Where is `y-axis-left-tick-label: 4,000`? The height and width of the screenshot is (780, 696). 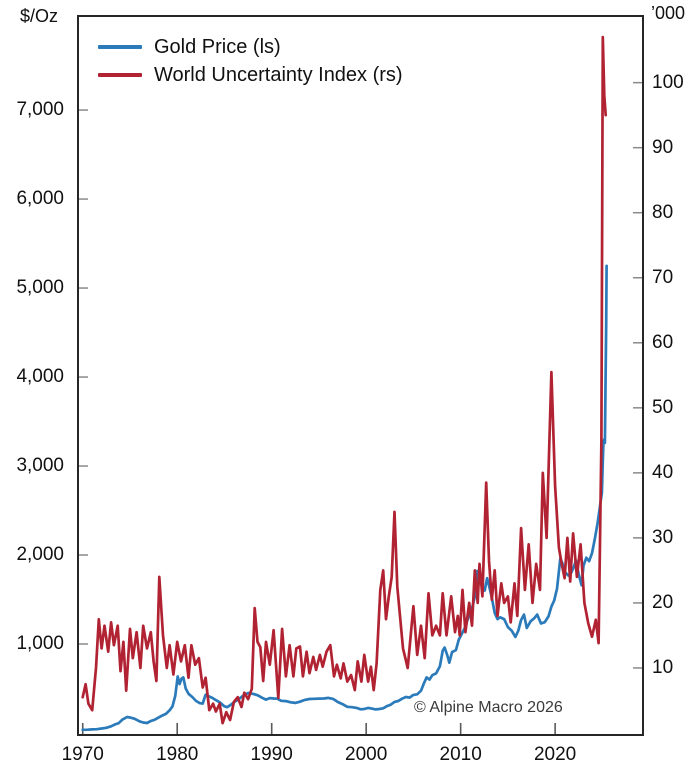
y-axis-left-tick-label: 4,000 is located at coordinates (40, 377).